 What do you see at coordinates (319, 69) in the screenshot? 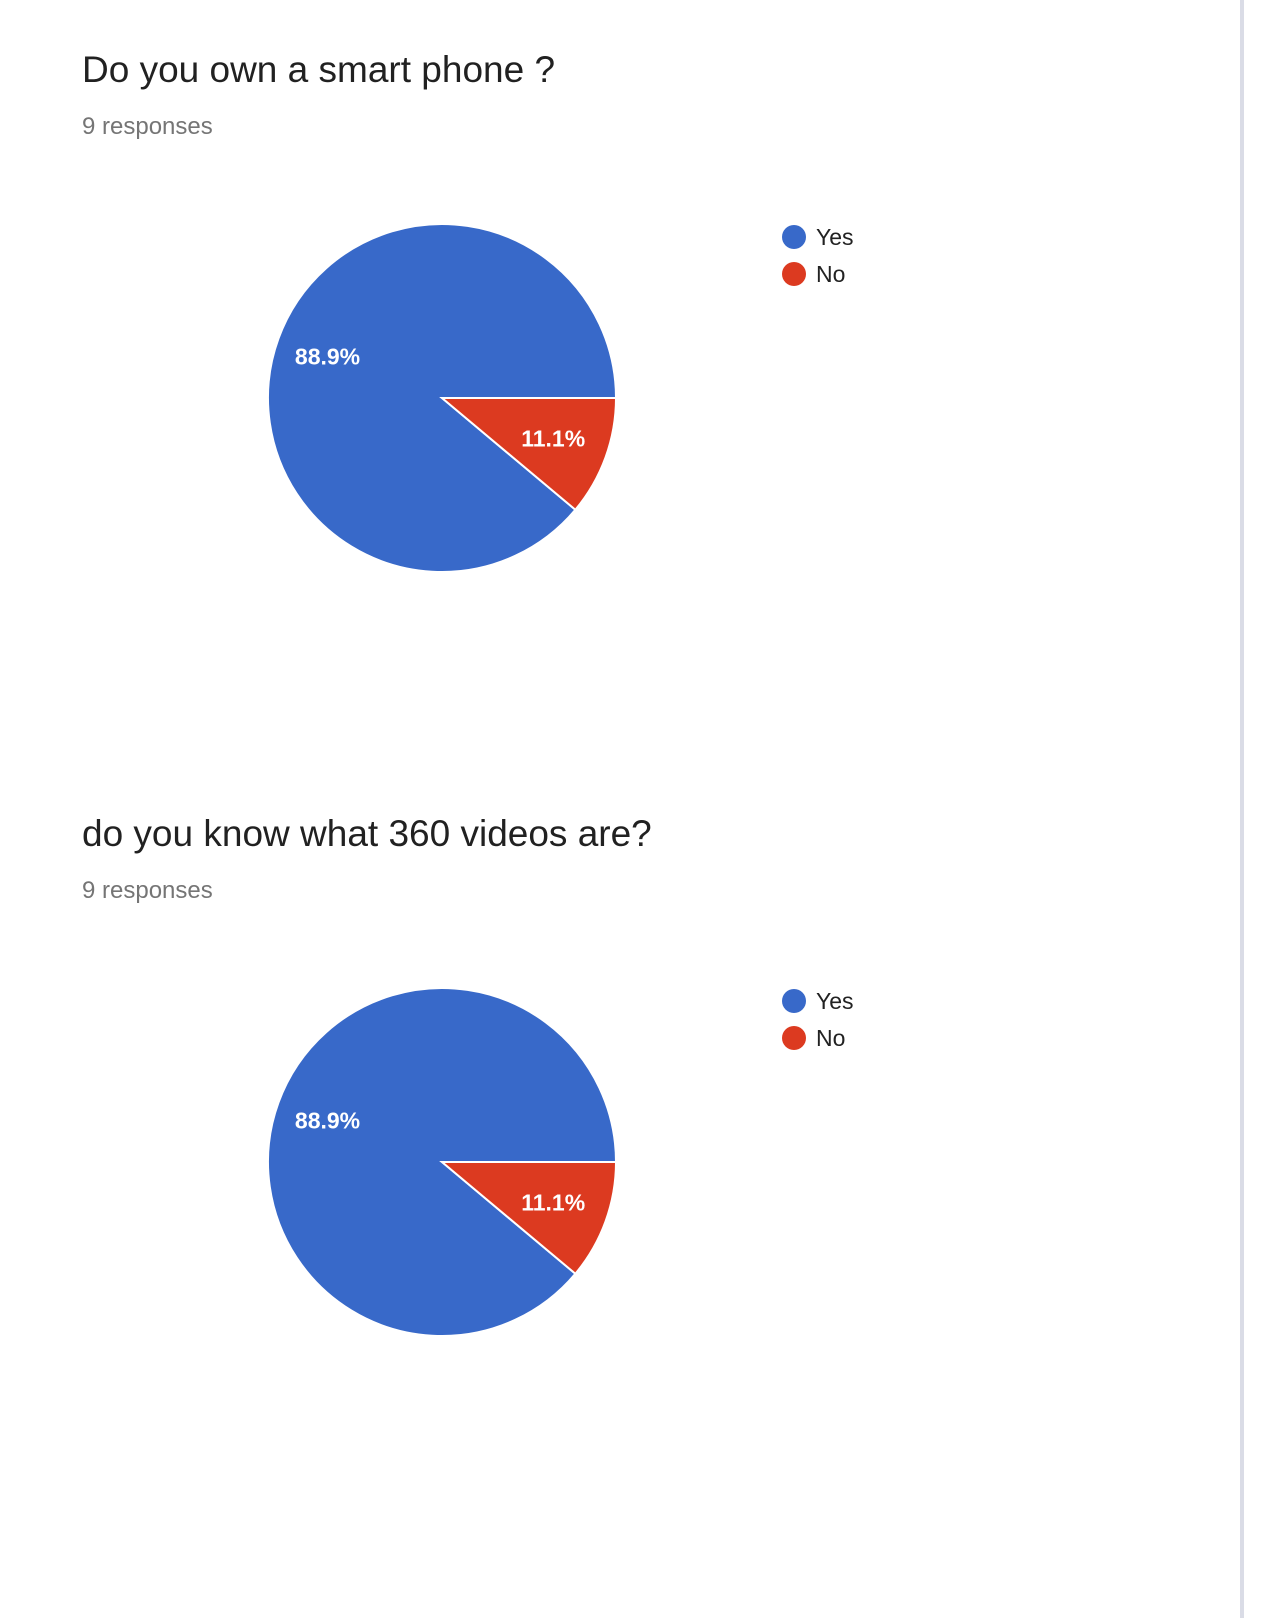
I see `question-title: Do you own a smart phone ?` at bounding box center [319, 69].